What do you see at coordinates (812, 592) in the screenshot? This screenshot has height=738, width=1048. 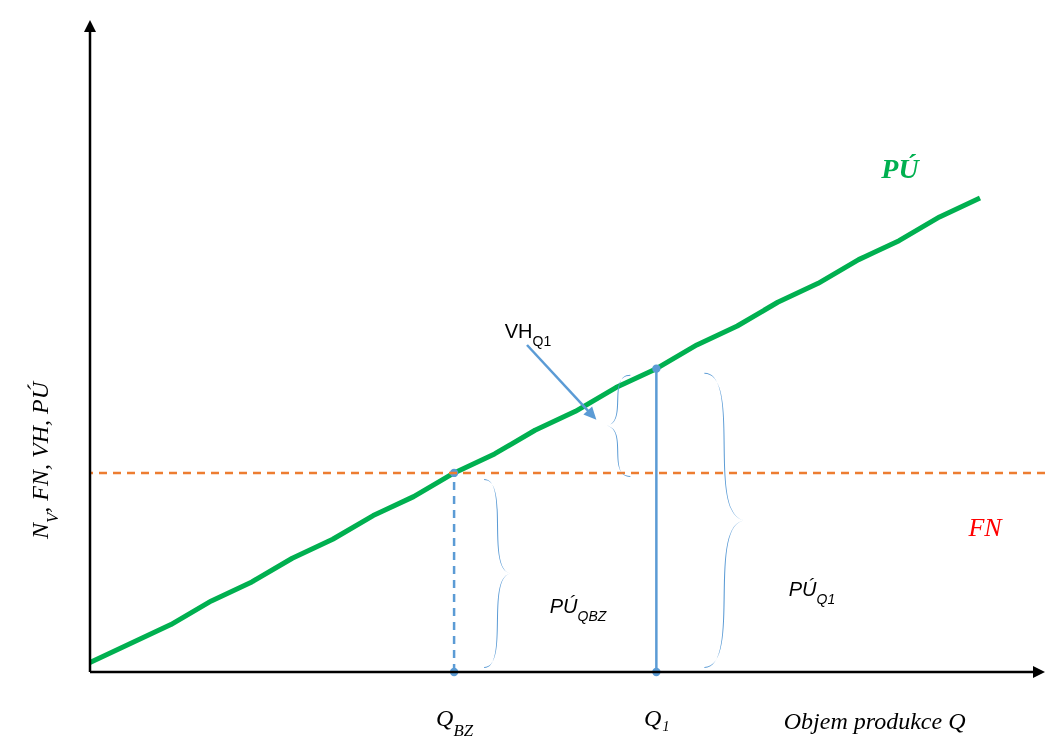 I see `annotation: PÚ$_{Q1}$` at bounding box center [812, 592].